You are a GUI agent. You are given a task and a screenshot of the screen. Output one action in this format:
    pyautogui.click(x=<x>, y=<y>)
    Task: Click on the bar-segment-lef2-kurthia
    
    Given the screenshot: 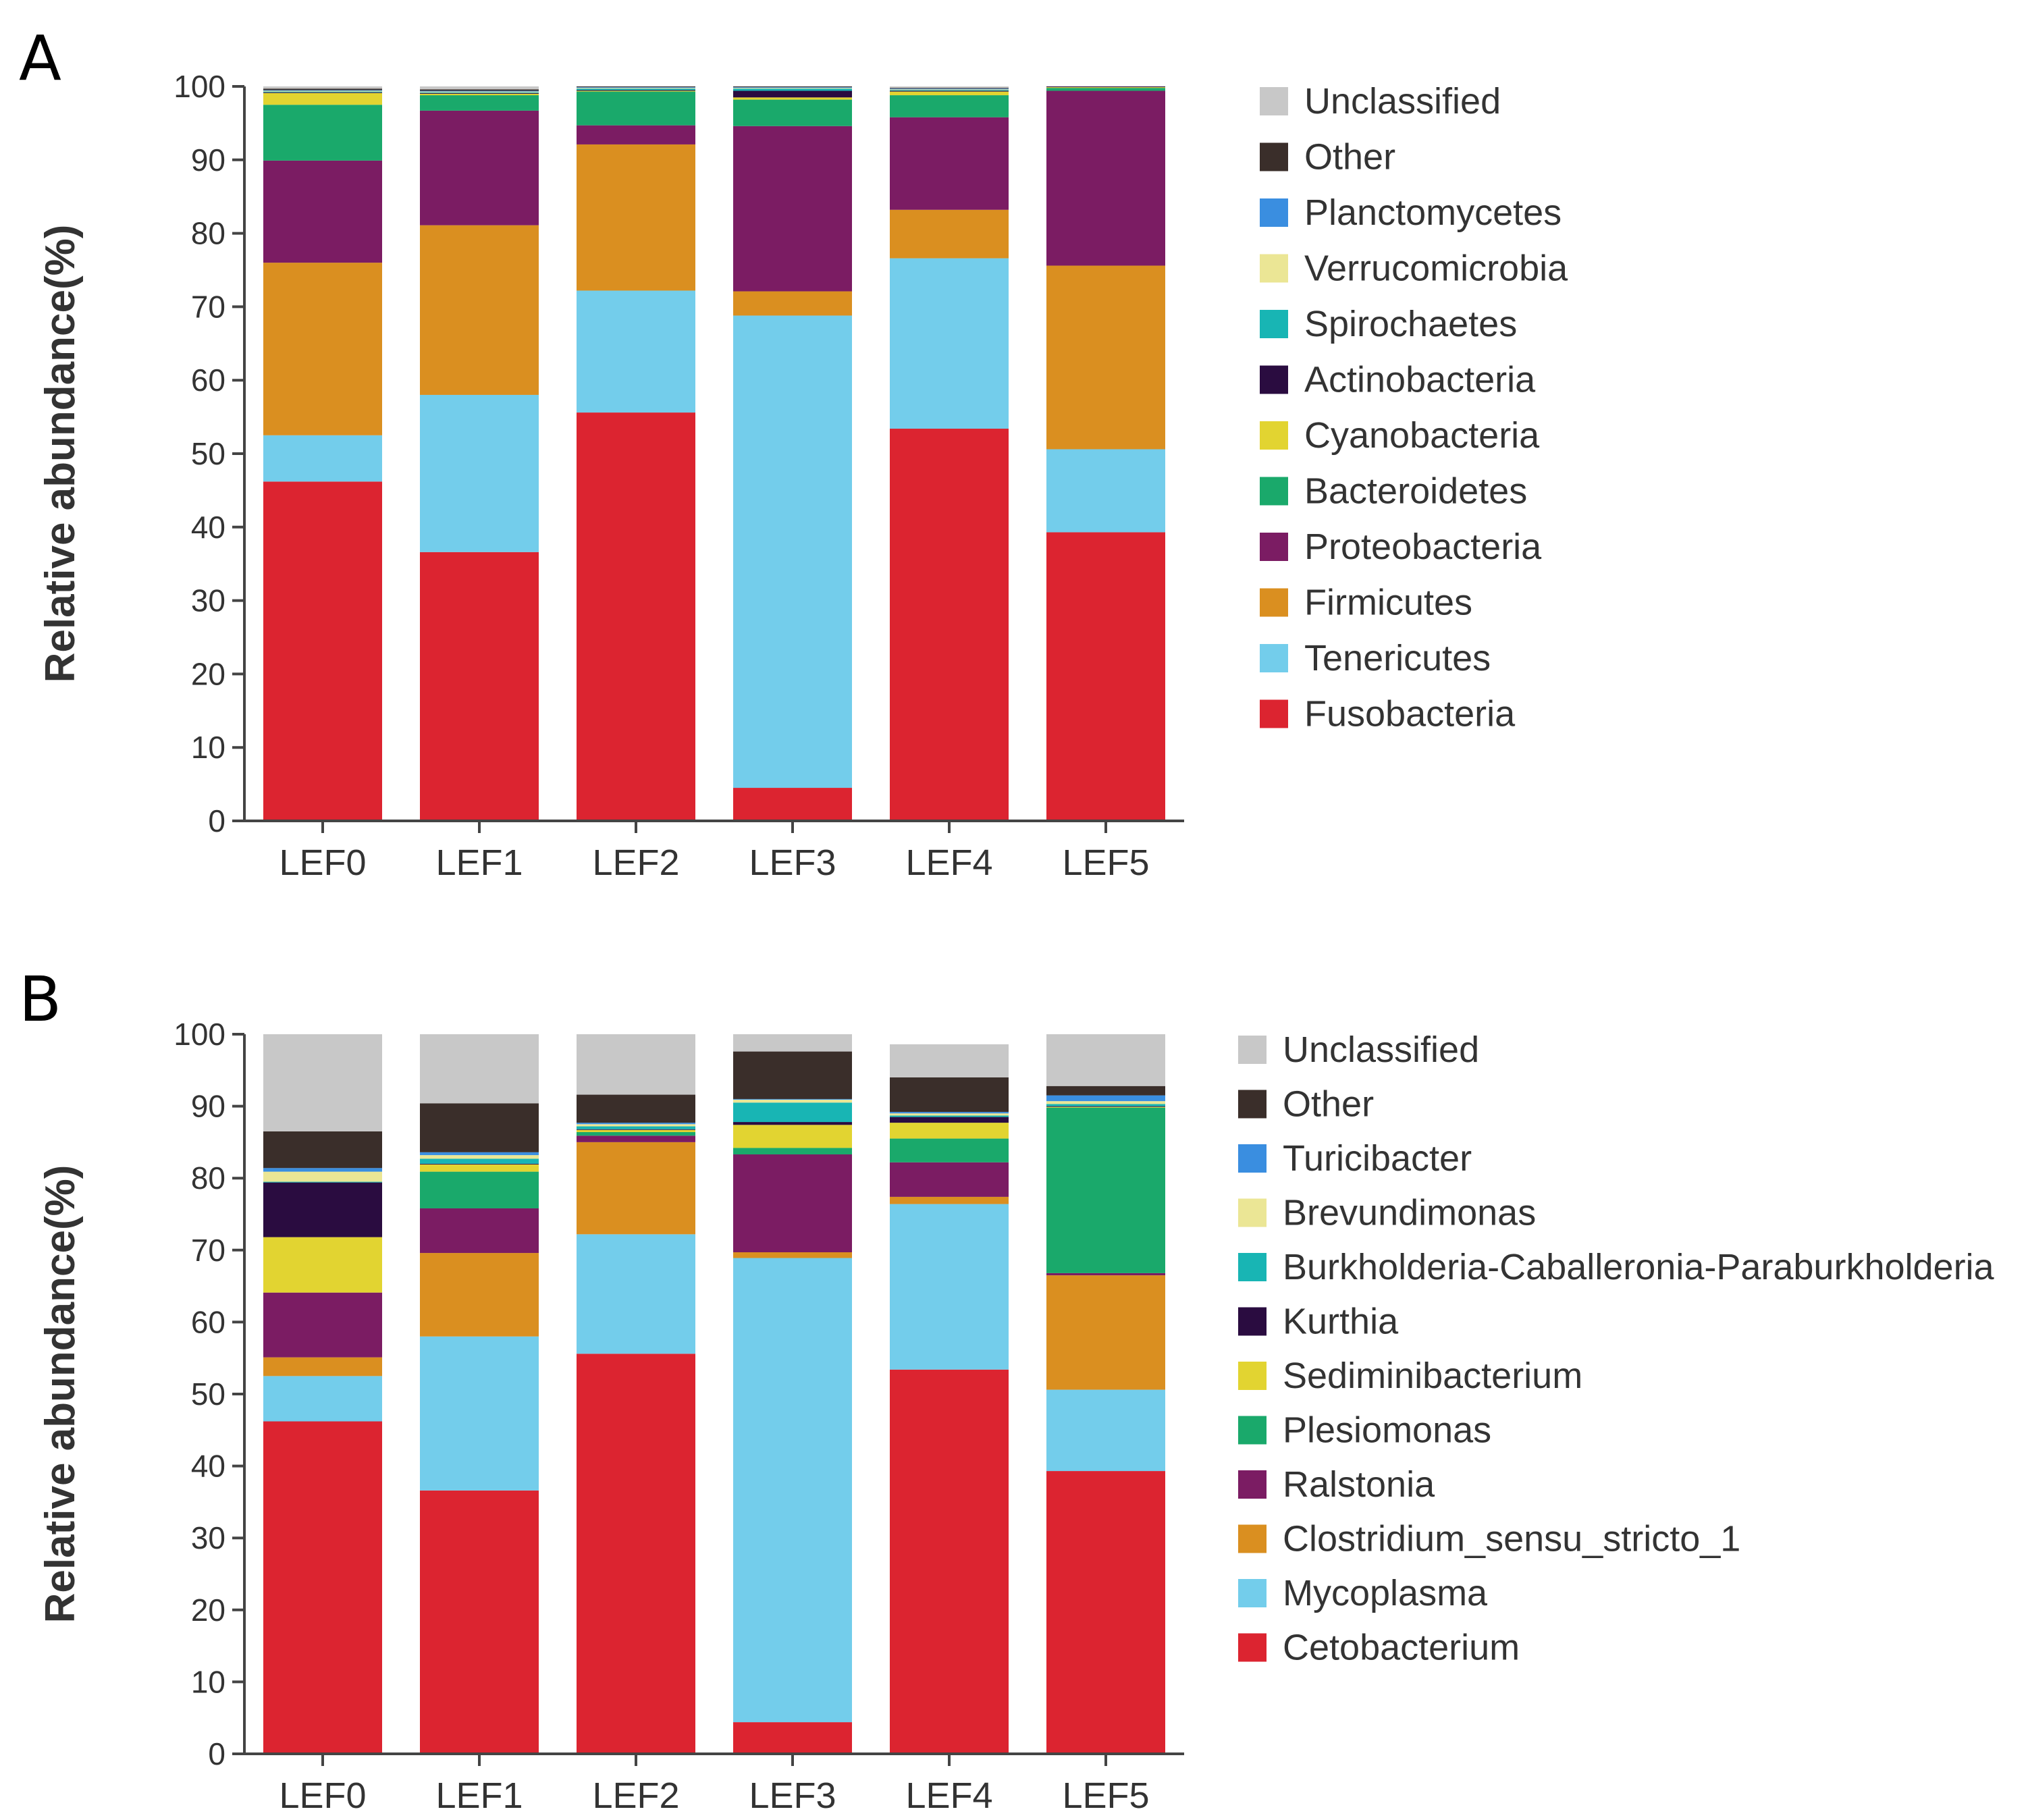 What is the action you would take?
    pyautogui.click(x=636, y=1130)
    